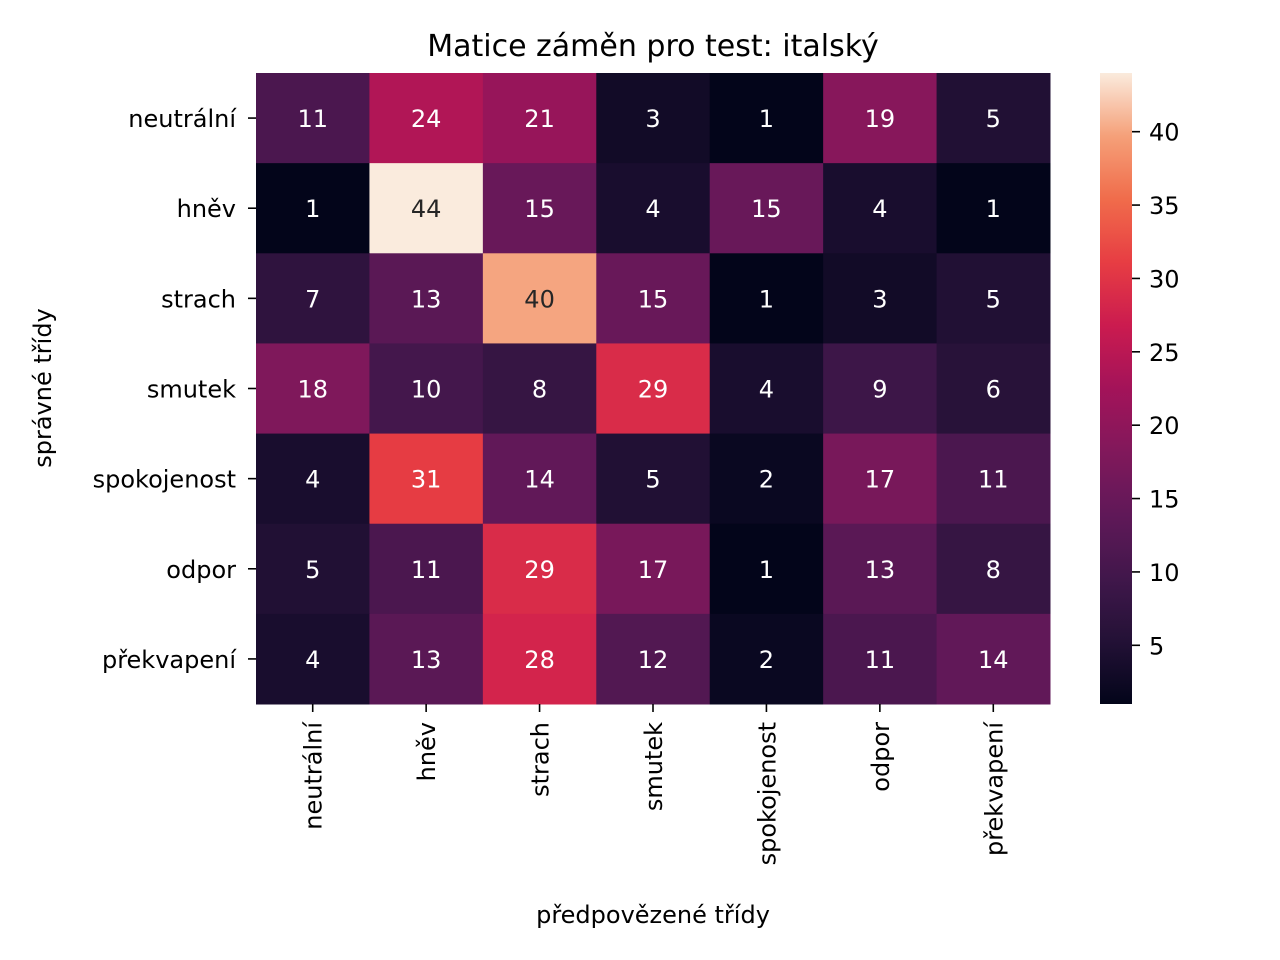  I want to click on colorbar, so click(1116, 388).